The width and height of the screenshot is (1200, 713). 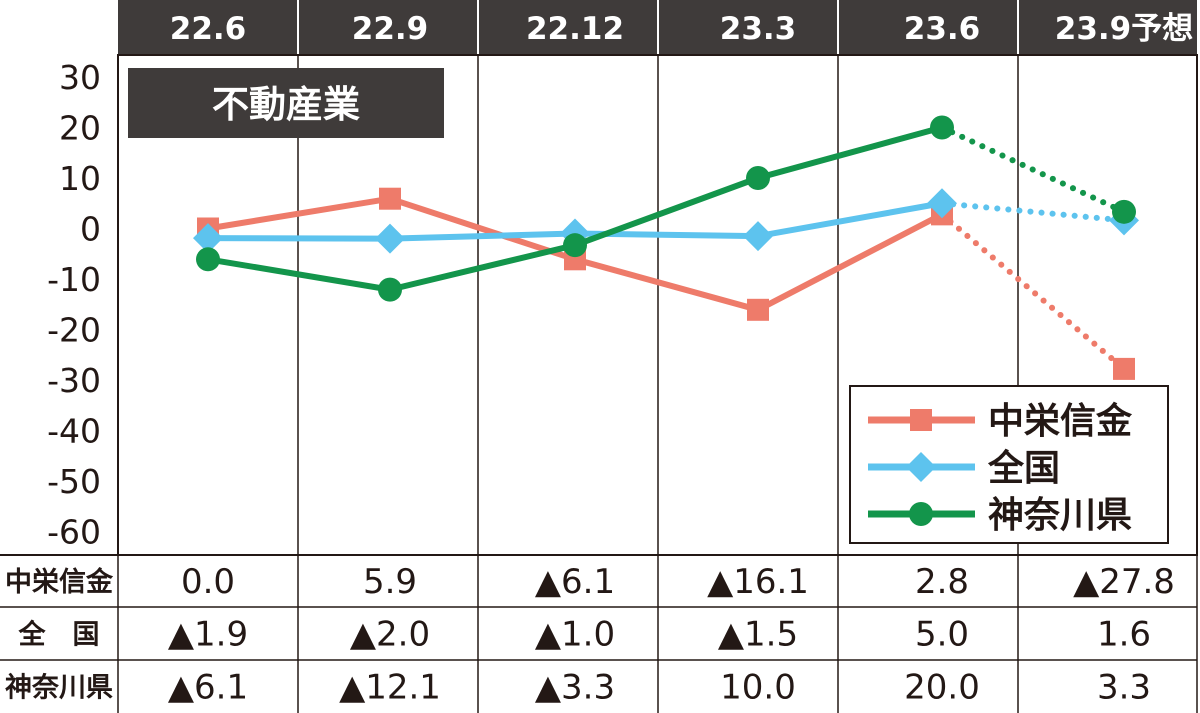 I want to click on y-tick-label: -60, so click(x=74, y=532).